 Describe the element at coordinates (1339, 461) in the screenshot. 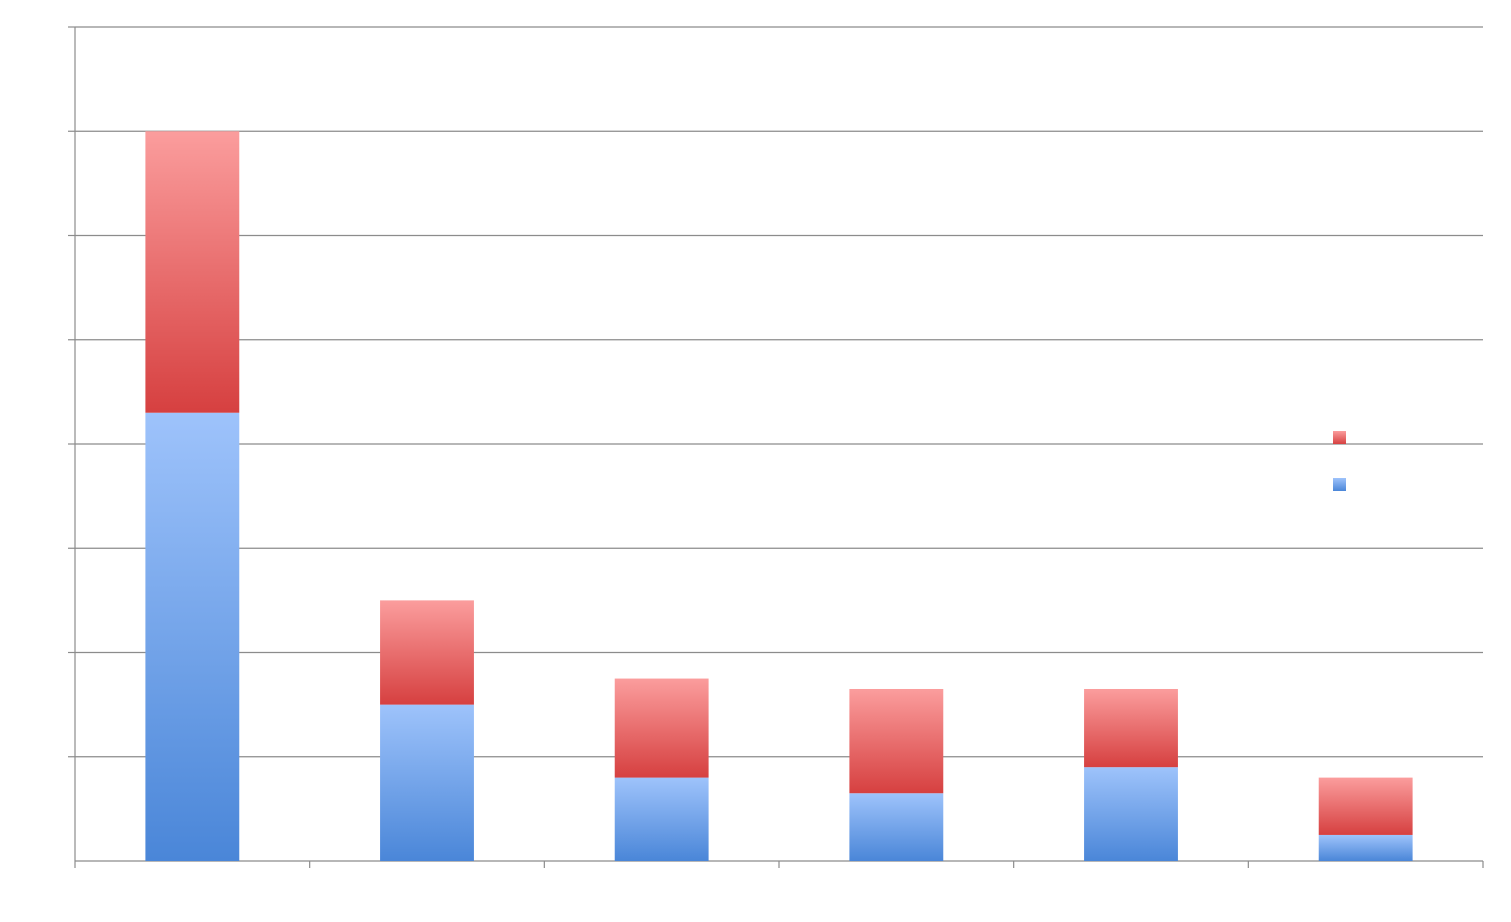

I see `legend` at that location.